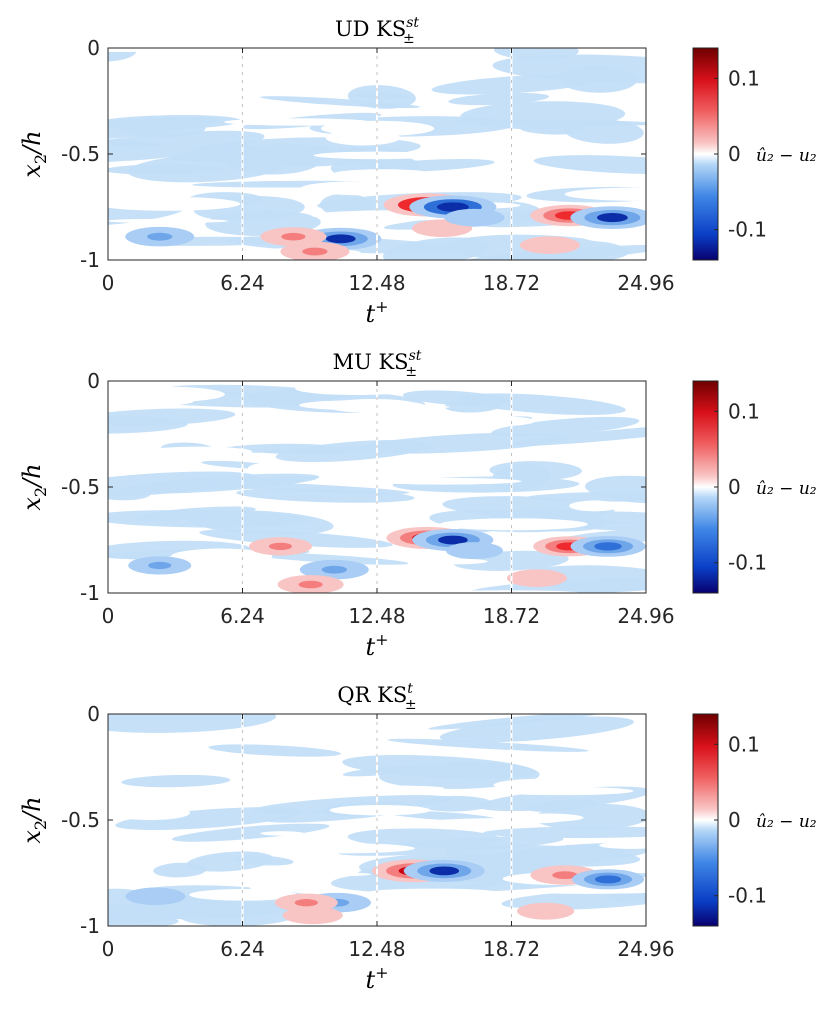  I want to click on chart-title: MU KSst ±, so click(377, 364).